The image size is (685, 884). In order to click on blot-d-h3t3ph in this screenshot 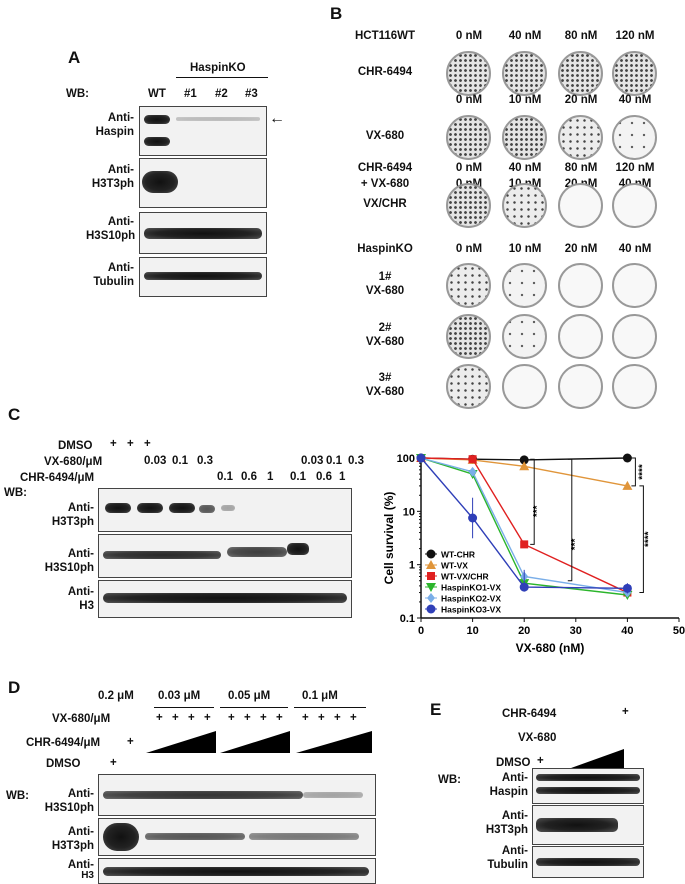, I will do `click(237, 837)`.